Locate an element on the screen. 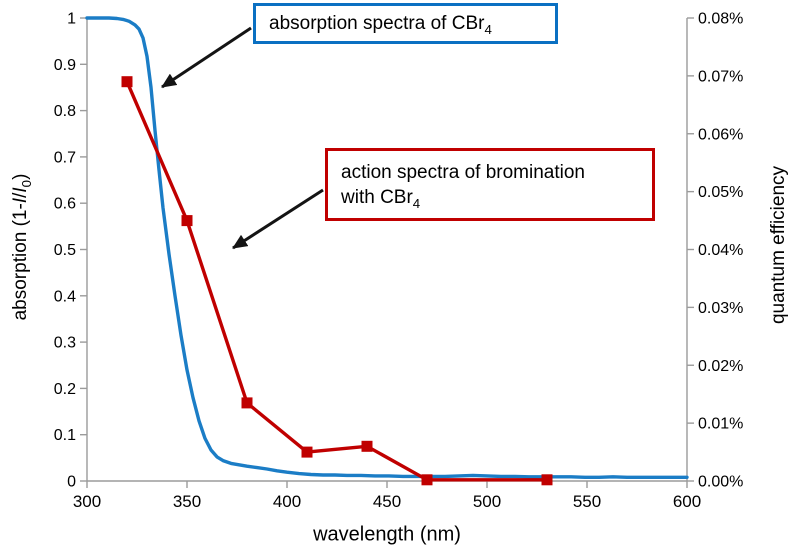 The height and width of the screenshot is (557, 804). text-fragment: with CBr is located at coordinates (377, 197).